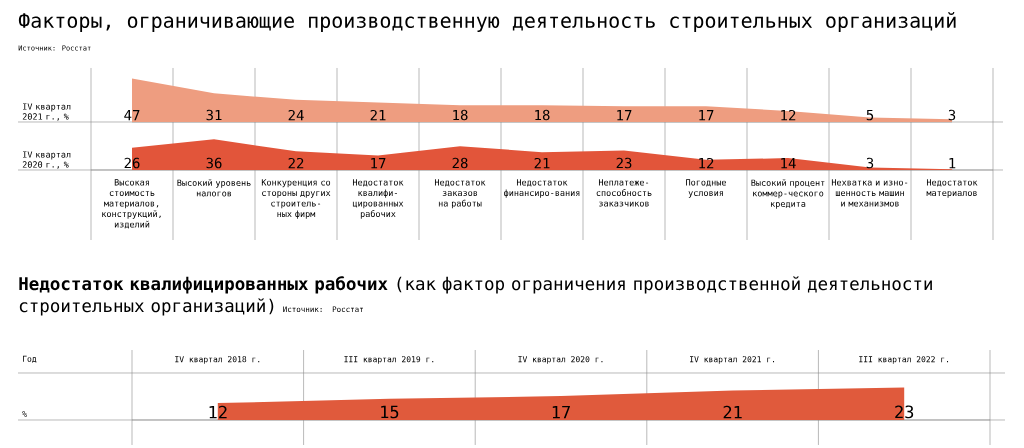 The image size is (1024, 448). What do you see at coordinates (296, 199) in the screenshot?
I see `x-tick-label: Конкуренция со стороны других строитель-ных фирм` at bounding box center [296, 199].